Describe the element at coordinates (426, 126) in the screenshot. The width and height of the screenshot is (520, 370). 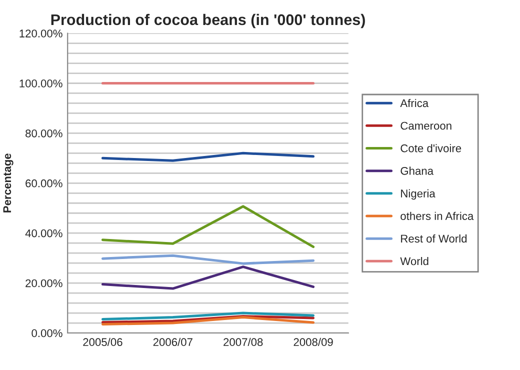
I see `legend-label: Cameroon` at that location.